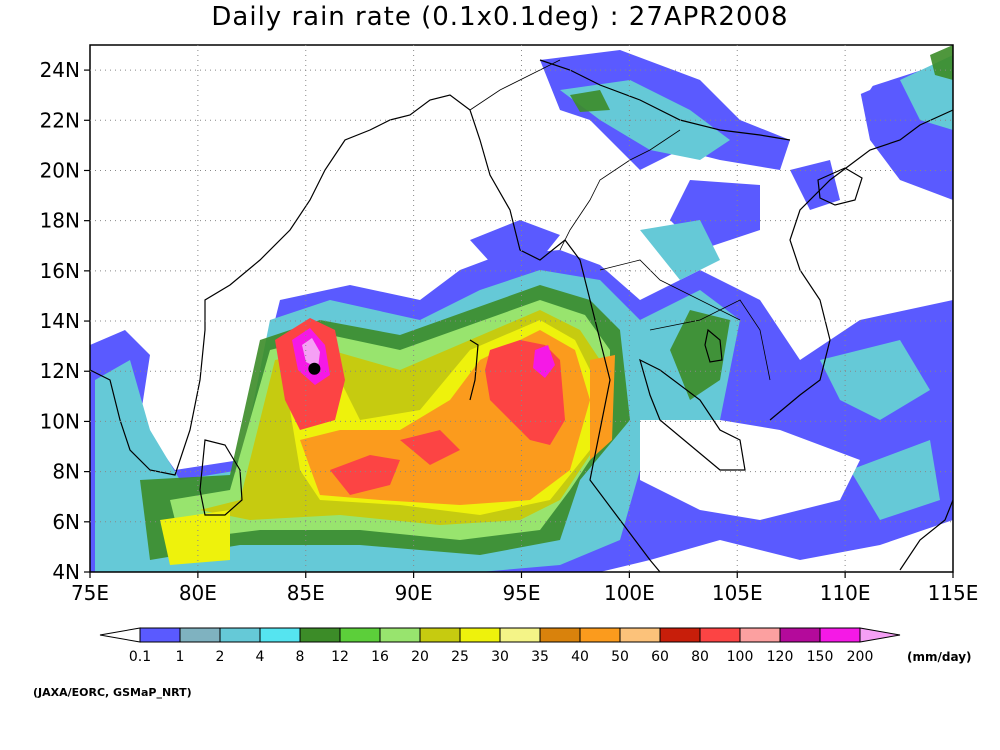 The image size is (1000, 750). I want to click on longitude-axis: 75E 80E 85E 90E 95E 100E 105E 110E 115E, so click(524, 588).